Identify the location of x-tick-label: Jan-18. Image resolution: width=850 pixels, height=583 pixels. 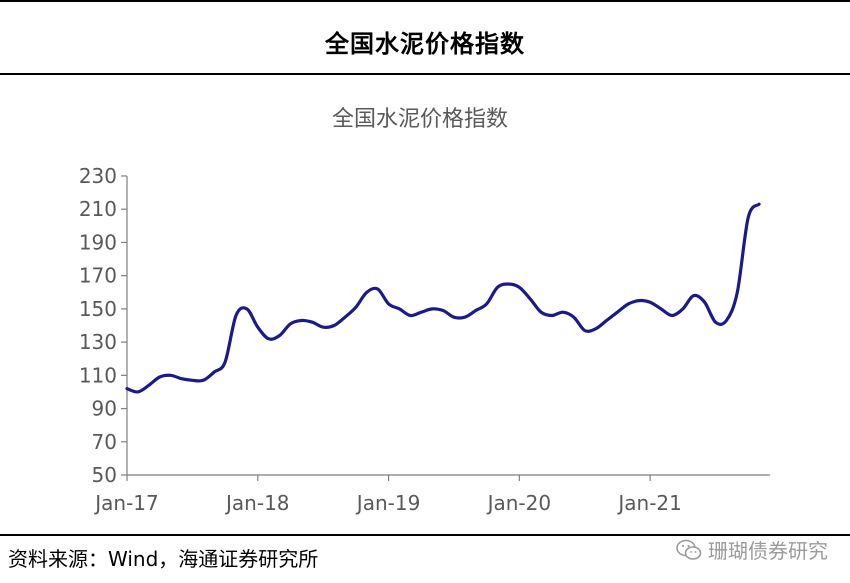
(257, 503).